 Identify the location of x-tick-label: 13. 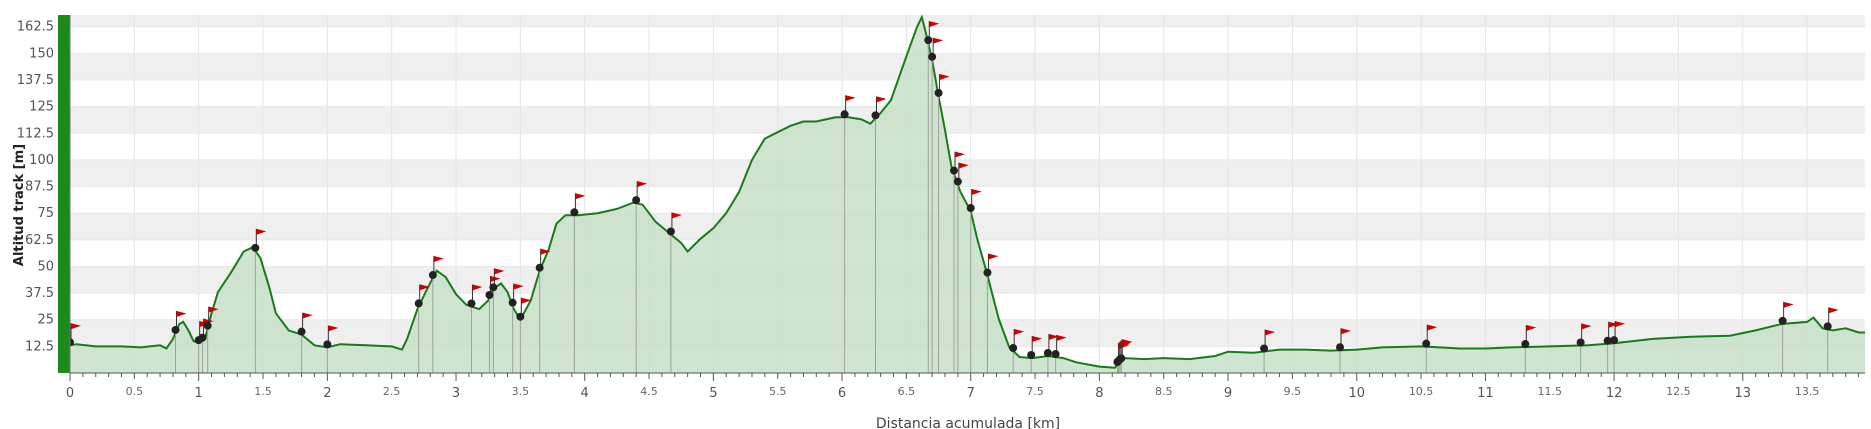
(1742, 393).